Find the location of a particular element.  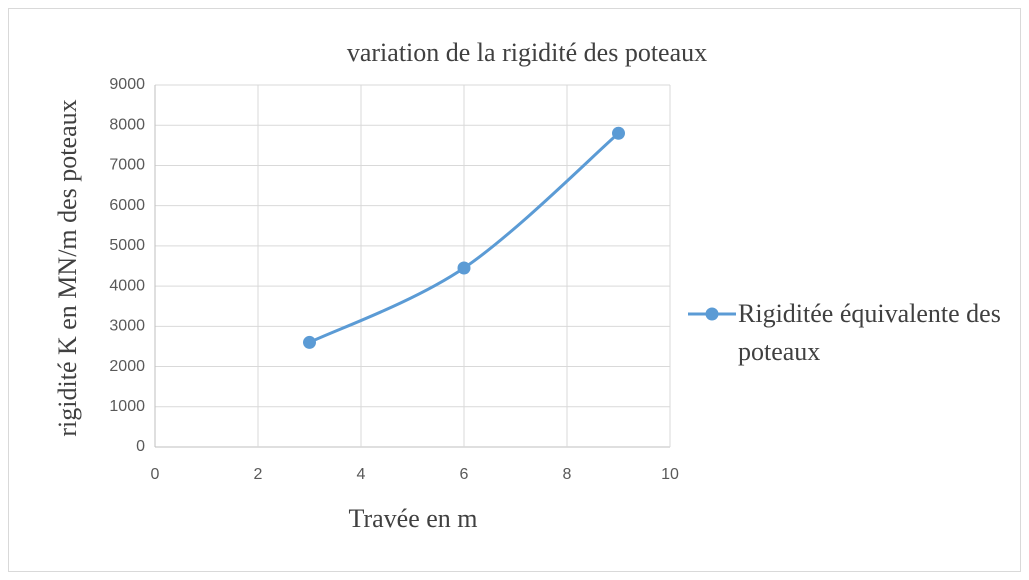

y-tick-label: 2000 is located at coordinates (127, 366).